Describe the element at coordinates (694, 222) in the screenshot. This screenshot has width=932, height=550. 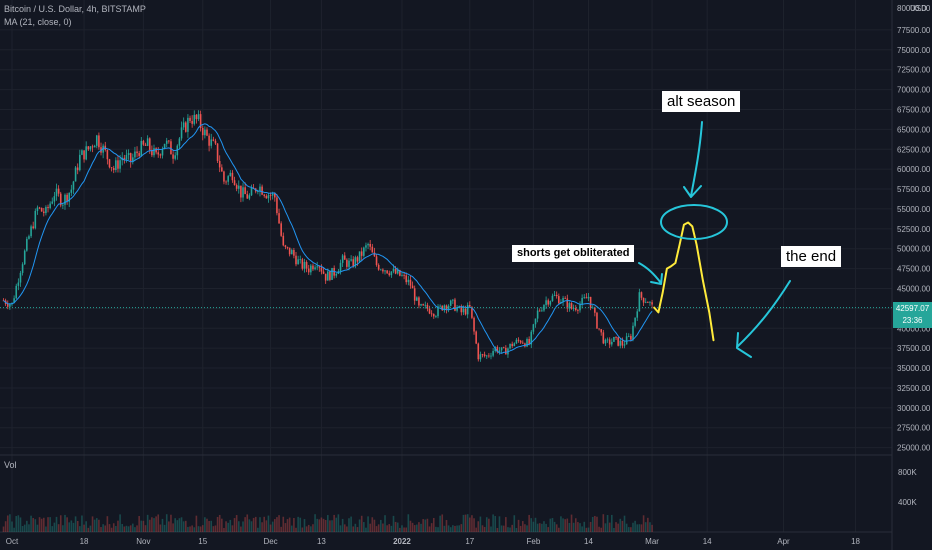
I see `alt-season-circle` at that location.